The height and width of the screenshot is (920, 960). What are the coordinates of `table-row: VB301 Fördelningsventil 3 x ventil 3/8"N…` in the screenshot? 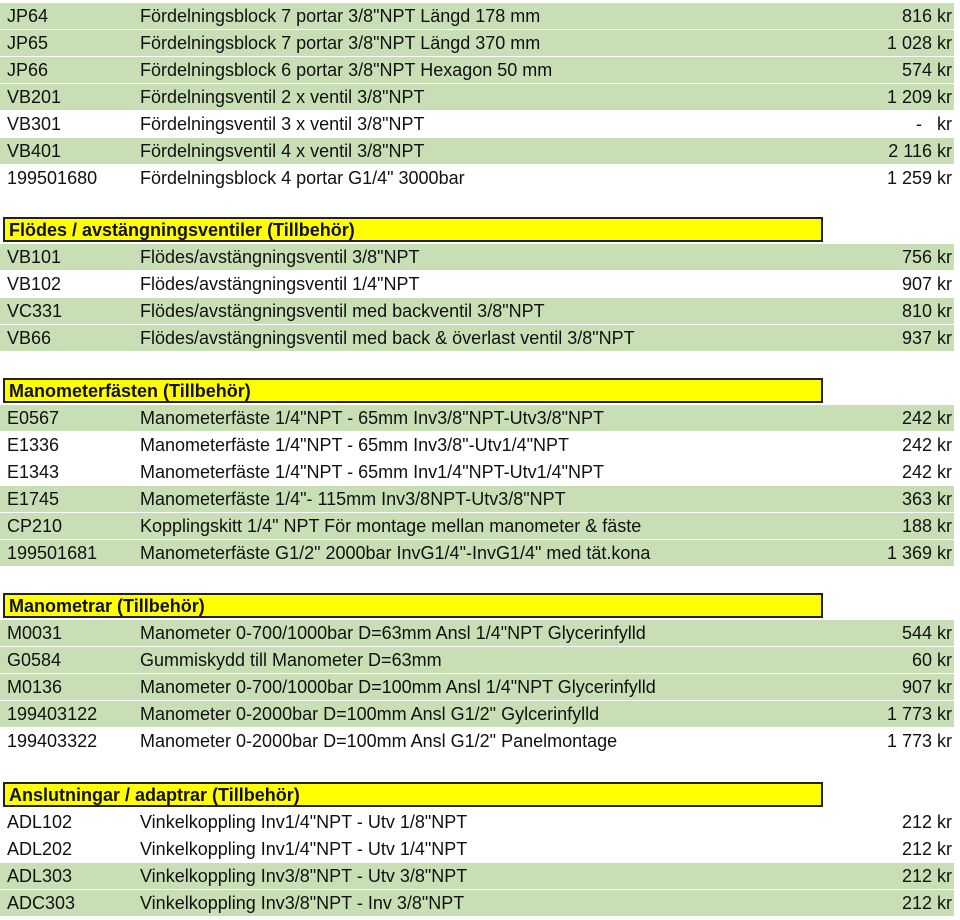 It's located at (477, 124).